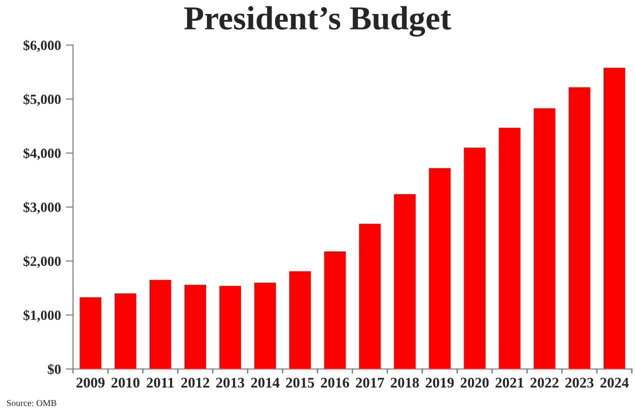 The height and width of the screenshot is (410, 635). I want to click on y-tick-label: $3,000, so click(42, 208).